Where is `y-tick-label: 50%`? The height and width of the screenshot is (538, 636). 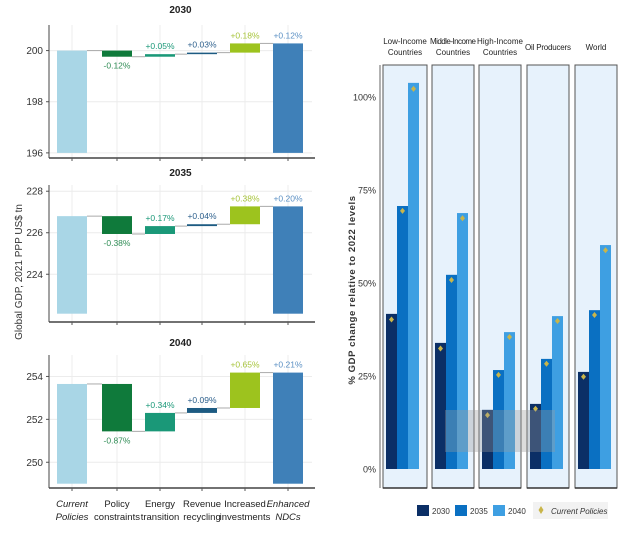
y-tick-label: 50% is located at coordinates (367, 284).